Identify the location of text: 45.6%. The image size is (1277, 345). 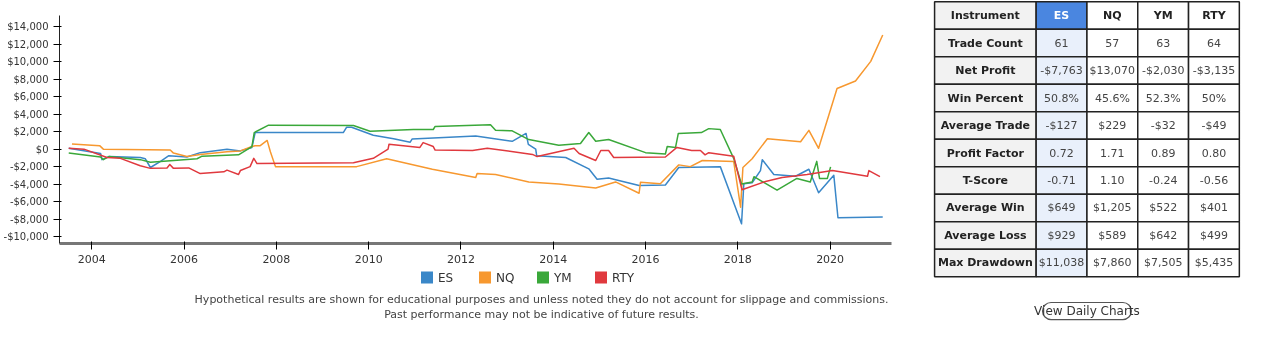
(1112, 98).